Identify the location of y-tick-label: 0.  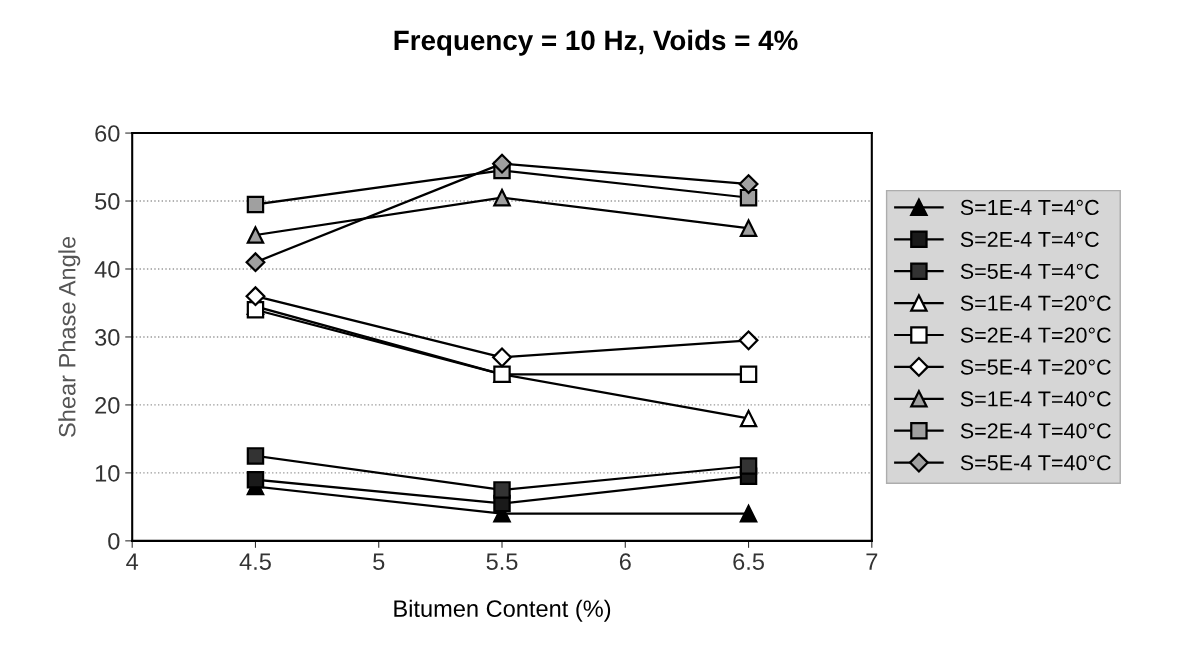
(114, 541).